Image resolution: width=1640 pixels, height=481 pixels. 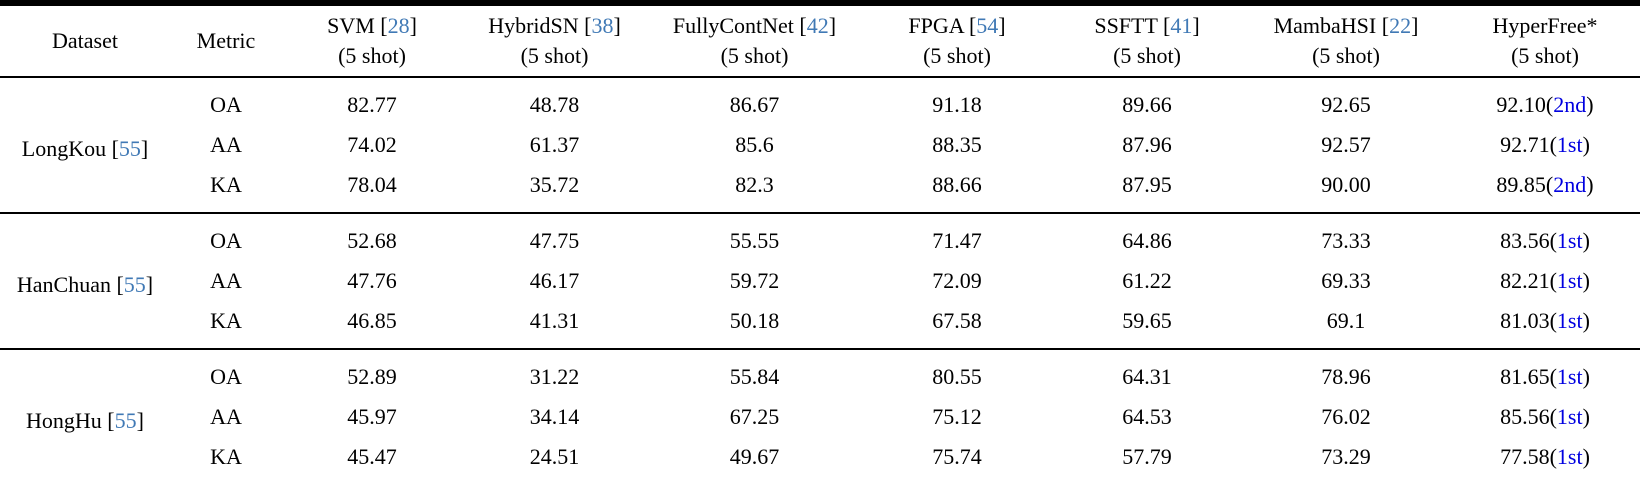 I want to click on value-cell: 64.31, so click(x=1147, y=376).